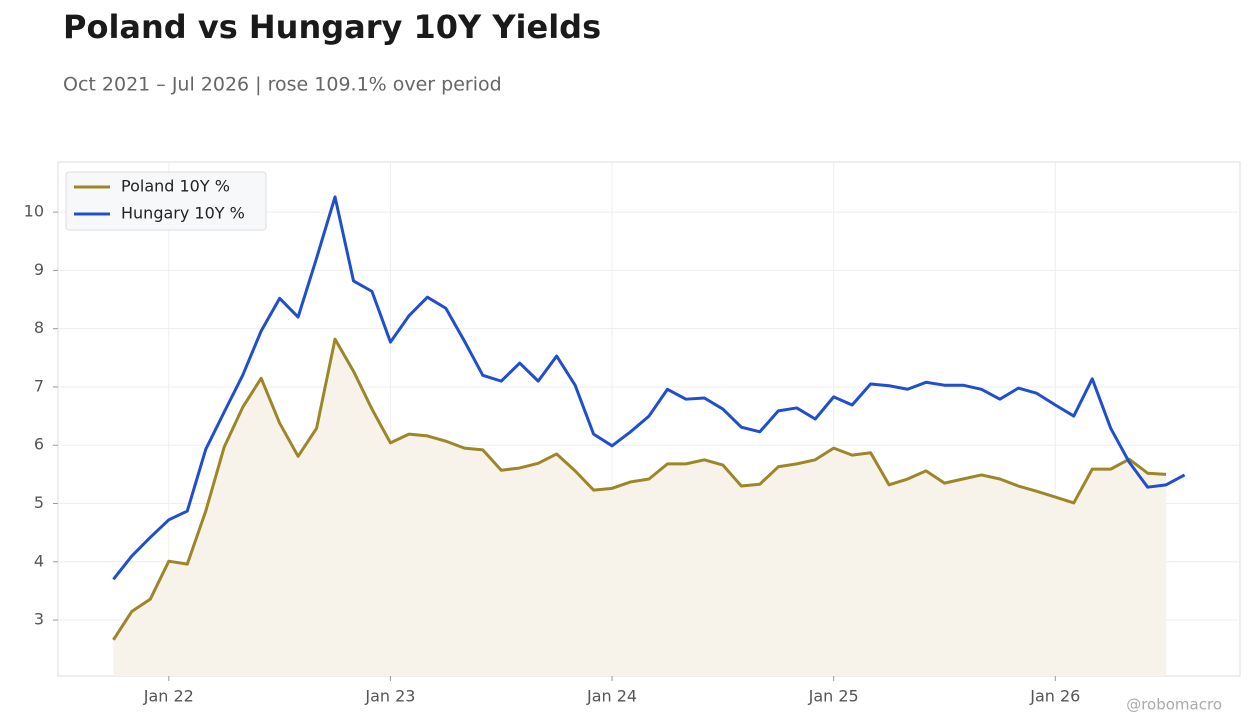 The height and width of the screenshot is (728, 1260). What do you see at coordinates (183, 213) in the screenshot?
I see `legend-label: Hungary 10Y %` at bounding box center [183, 213].